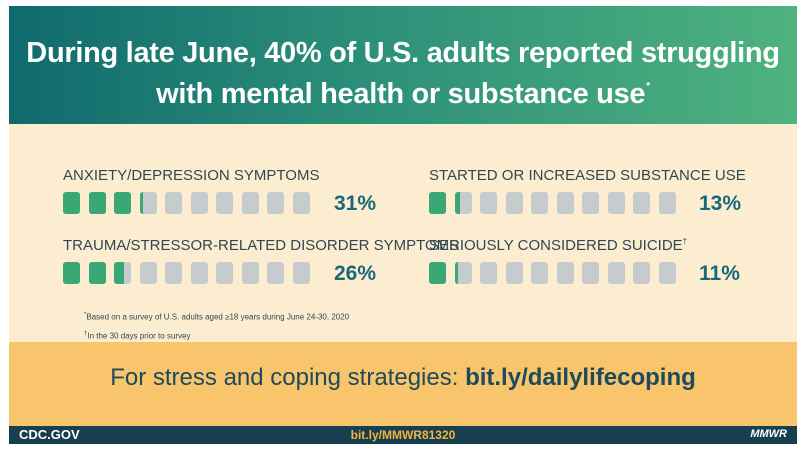 The height and width of the screenshot is (450, 806). Describe the element at coordinates (85, 315) in the screenshot. I see `footnote-1-marker: *` at that location.